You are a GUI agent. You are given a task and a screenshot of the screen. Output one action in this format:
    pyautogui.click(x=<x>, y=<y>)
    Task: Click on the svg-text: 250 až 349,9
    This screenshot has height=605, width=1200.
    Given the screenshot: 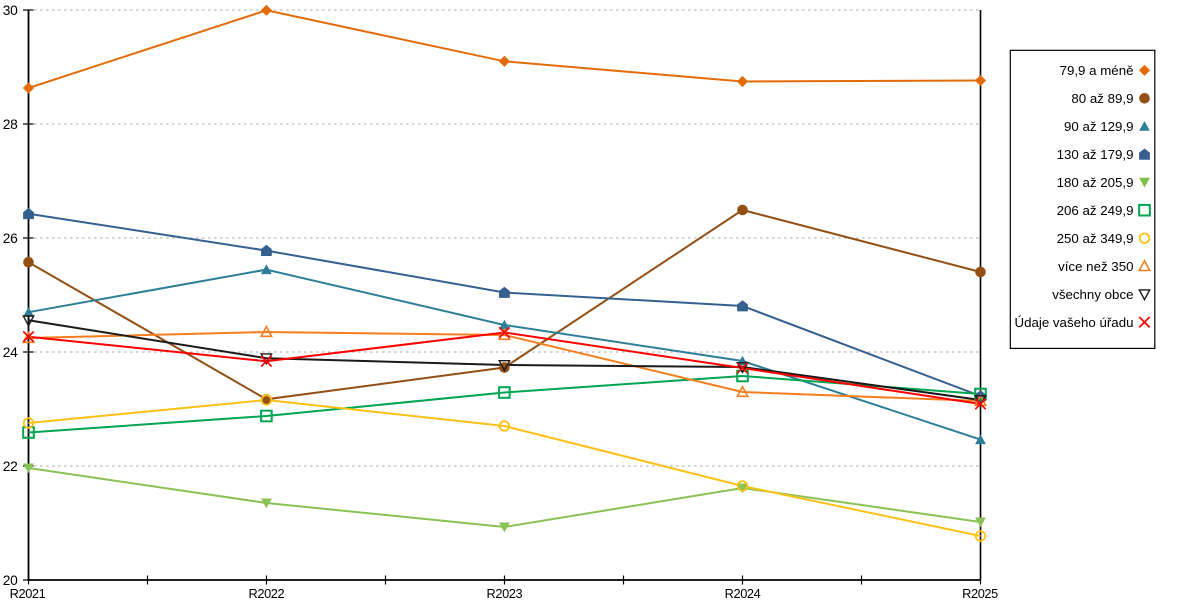 What is the action you would take?
    pyautogui.click(x=1095, y=238)
    